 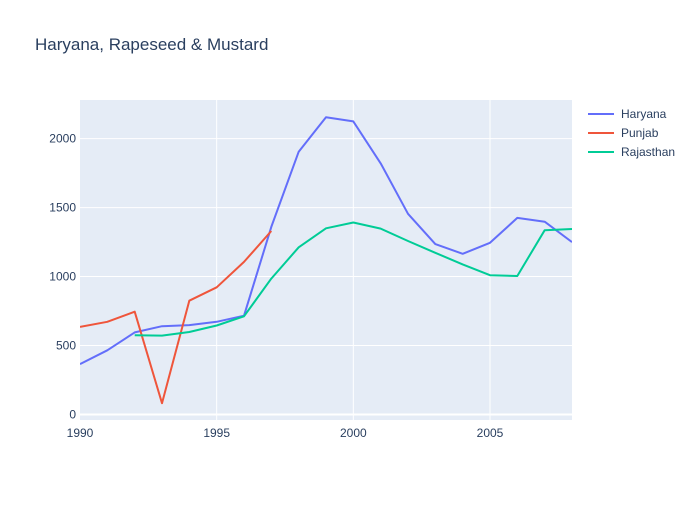 What do you see at coordinates (80, 433) in the screenshot?
I see `x-tick-label: 1990` at bounding box center [80, 433].